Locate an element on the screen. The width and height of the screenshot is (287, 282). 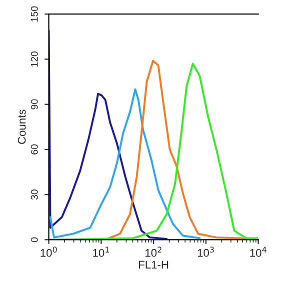
x-tick-label: 10$^{2}$ is located at coordinates (154, 251).